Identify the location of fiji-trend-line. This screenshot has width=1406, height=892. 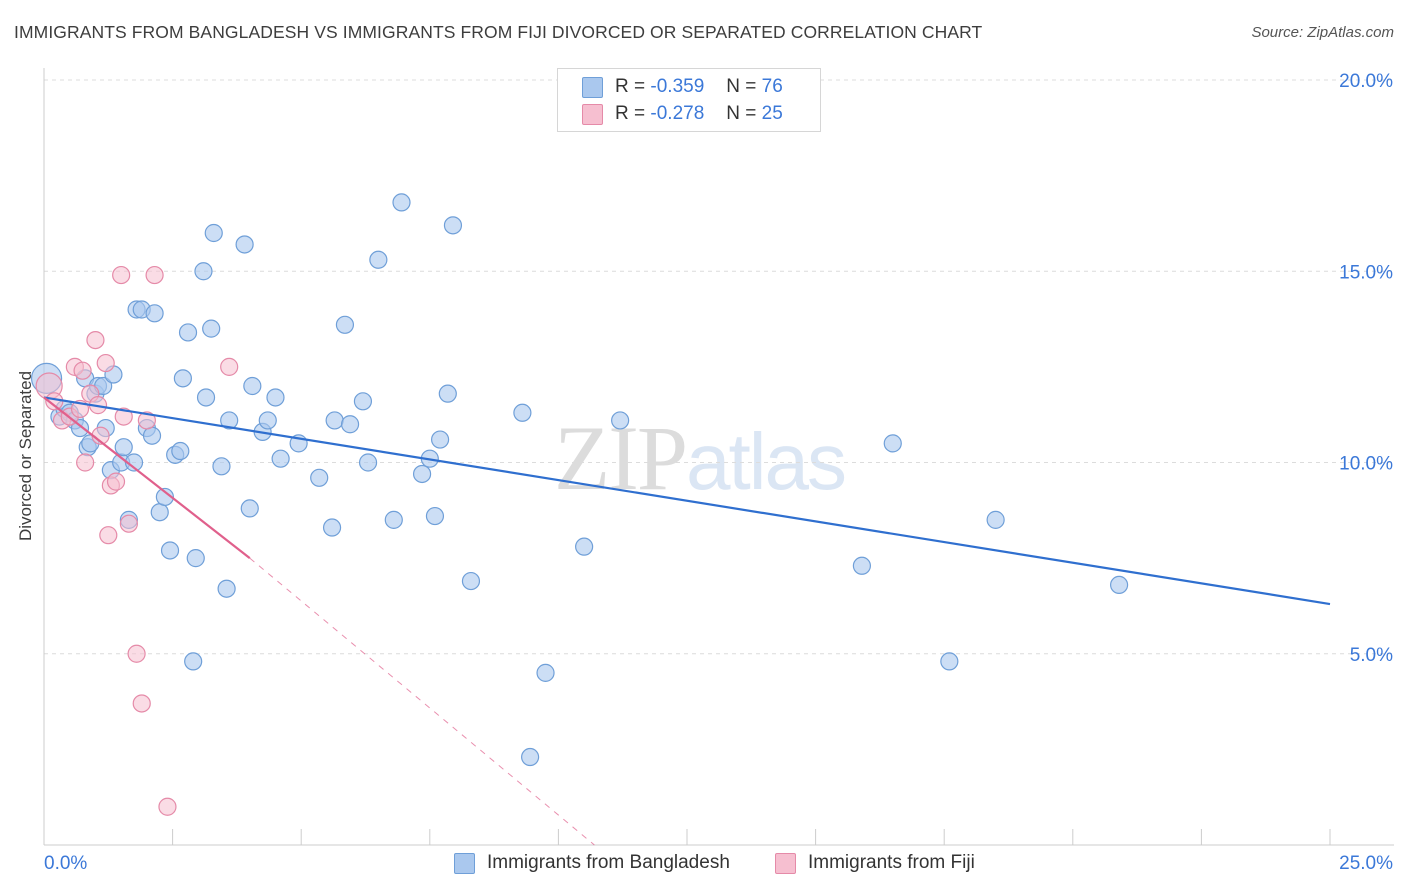
(147, 477).